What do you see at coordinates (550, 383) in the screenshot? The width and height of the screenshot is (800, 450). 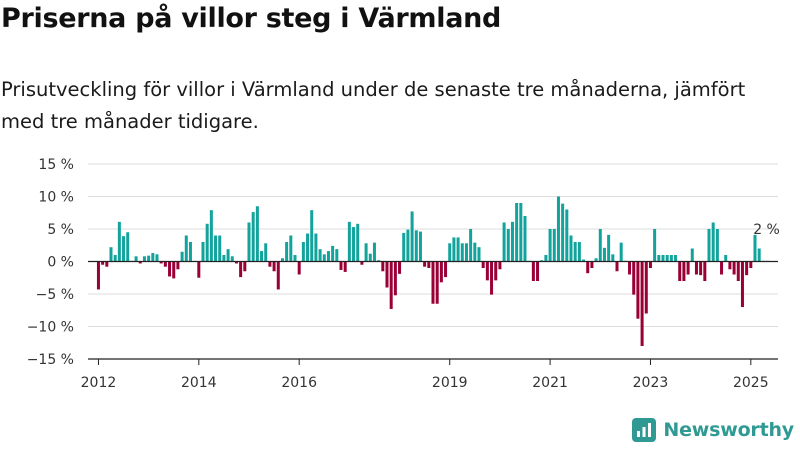 I see `x-tick-label: 2021` at bounding box center [550, 383].